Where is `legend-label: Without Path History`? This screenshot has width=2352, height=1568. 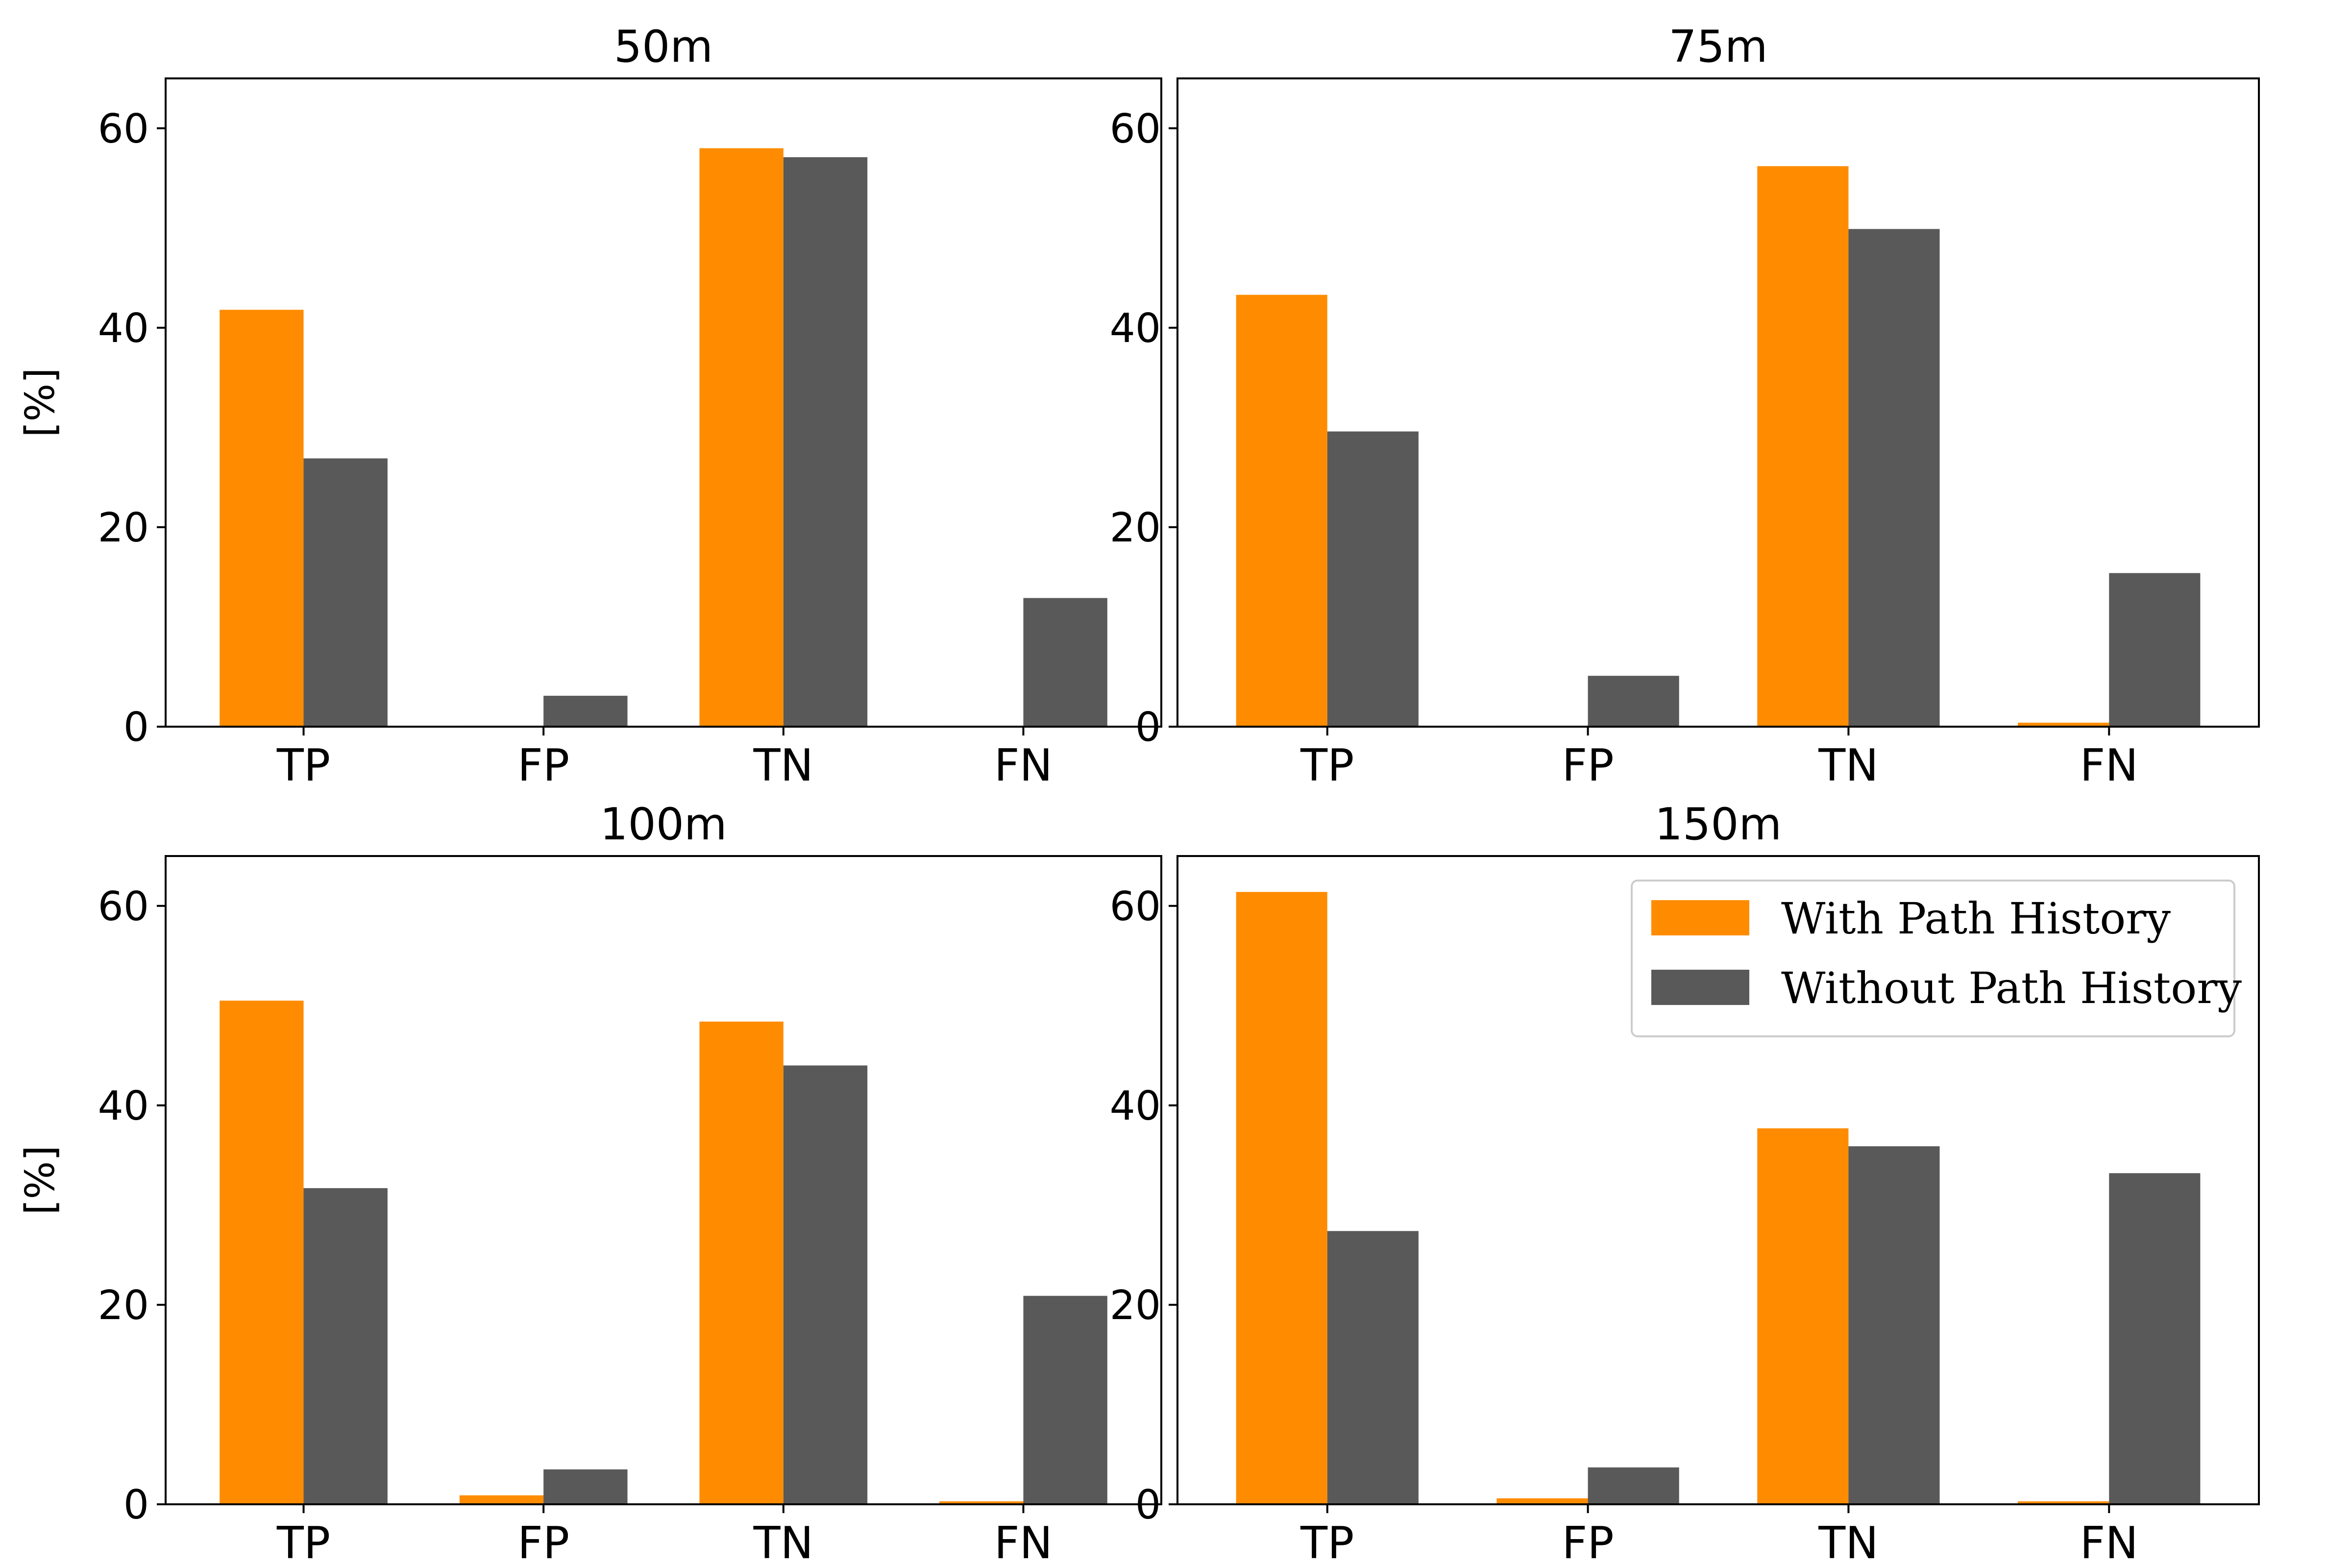 legend-label: Without Path History is located at coordinates (2011, 988).